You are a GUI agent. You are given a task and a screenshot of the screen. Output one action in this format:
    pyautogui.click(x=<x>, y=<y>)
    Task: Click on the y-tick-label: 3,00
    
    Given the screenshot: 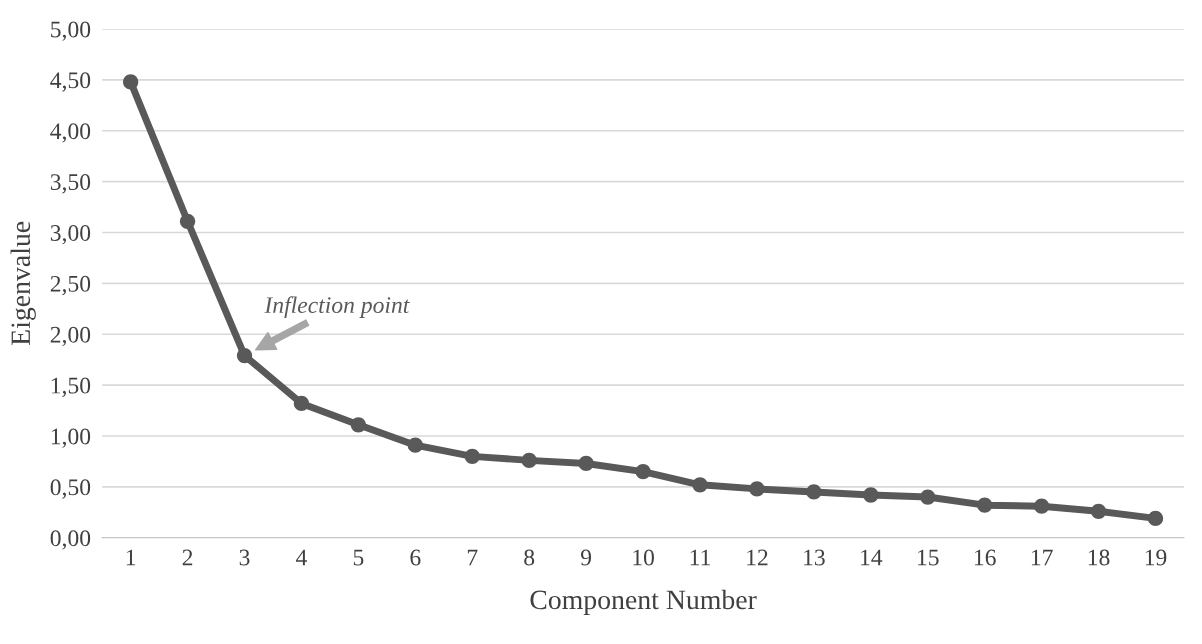 What is the action you would take?
    pyautogui.click(x=70, y=234)
    